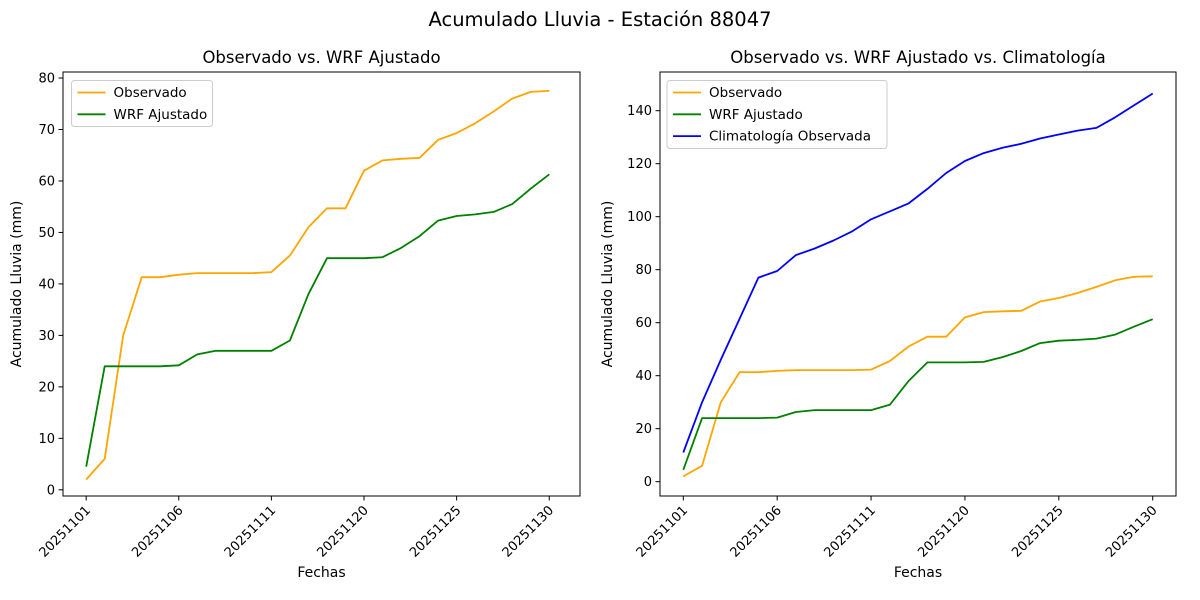 The image size is (1200, 600). Describe the element at coordinates (918, 394) in the screenshot. I see `series-line-wrf-ajustado` at that location.